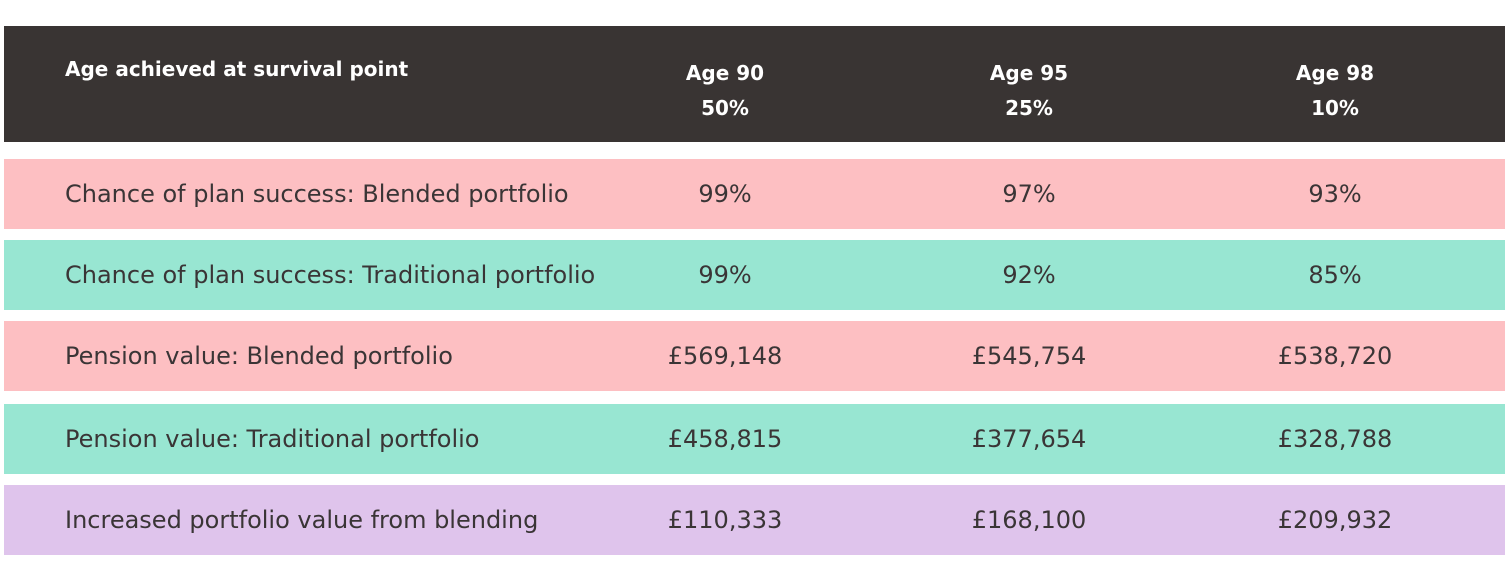 The image size is (1512, 576). I want to click on header-age: Age 98, so click(1335, 73).